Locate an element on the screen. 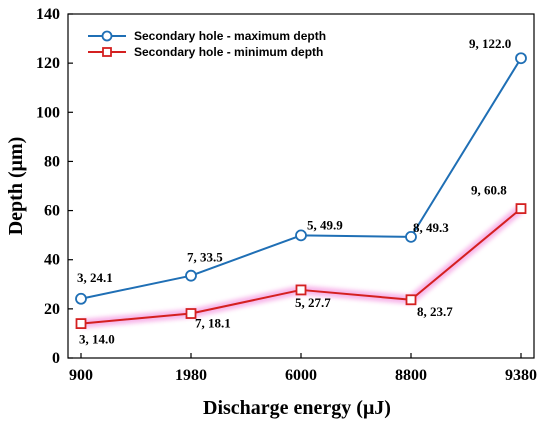 The width and height of the screenshot is (550, 422). x-tick-label: 6000 is located at coordinates (301, 375).